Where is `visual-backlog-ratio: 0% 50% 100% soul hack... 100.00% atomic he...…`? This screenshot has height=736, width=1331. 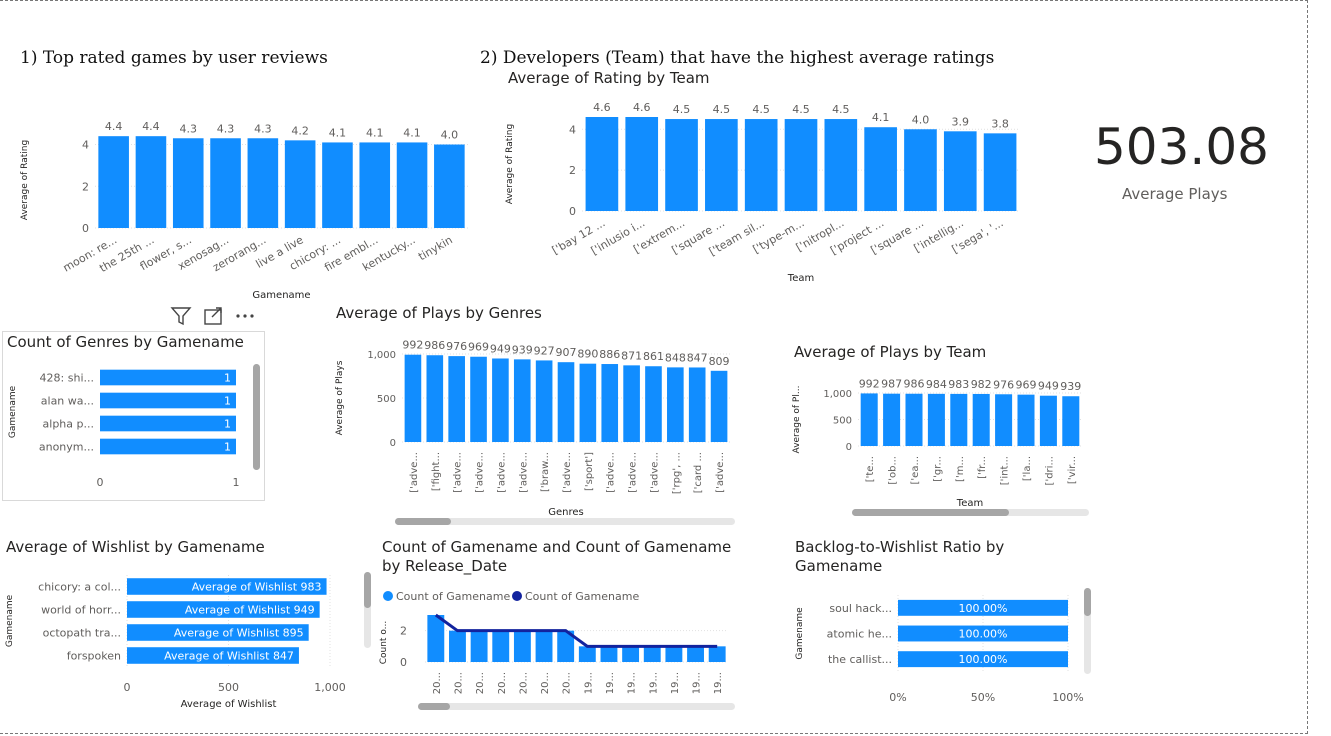 visual-backlog-ratio: 0% 50% 100% soul hack... 100.00% atomic he...… is located at coordinates (940, 647).